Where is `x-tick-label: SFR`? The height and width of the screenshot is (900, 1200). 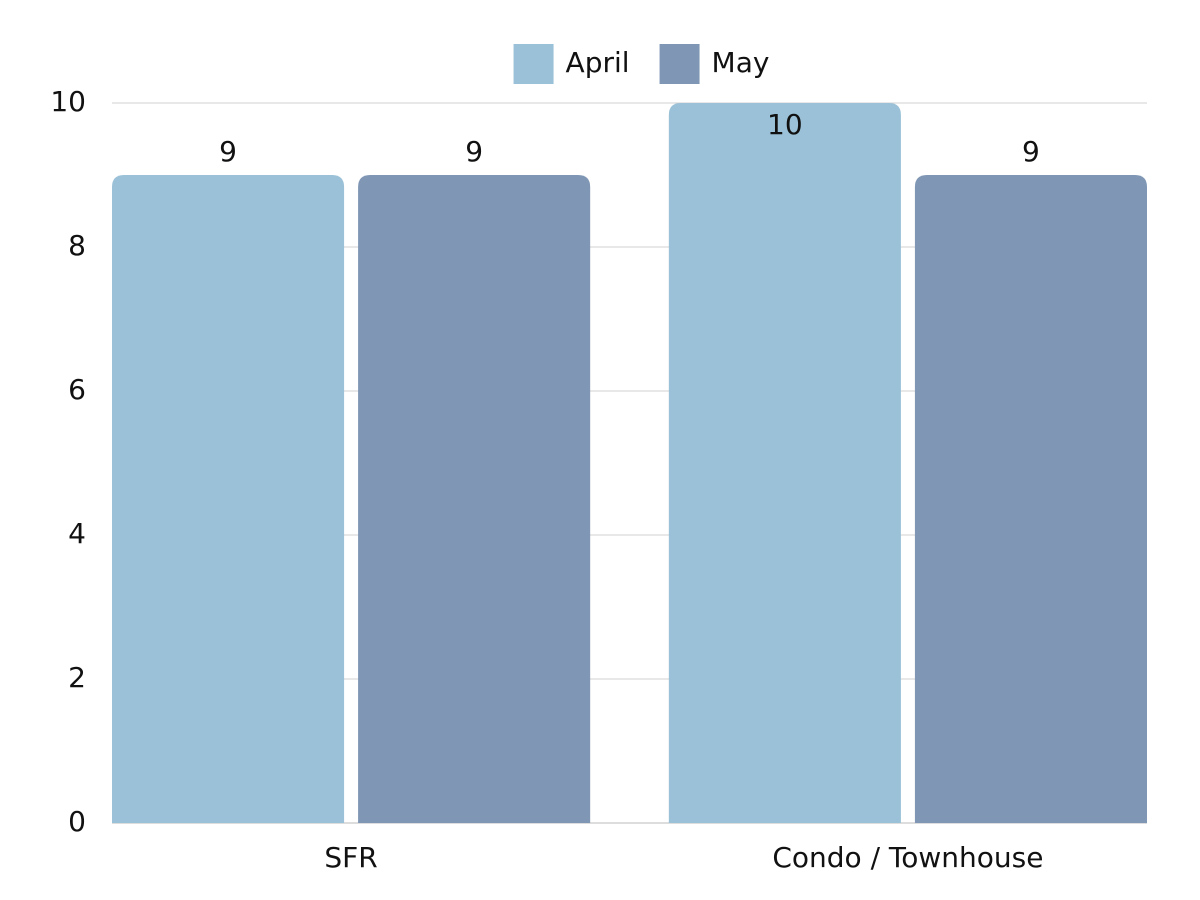 x-tick-label: SFR is located at coordinates (350, 857).